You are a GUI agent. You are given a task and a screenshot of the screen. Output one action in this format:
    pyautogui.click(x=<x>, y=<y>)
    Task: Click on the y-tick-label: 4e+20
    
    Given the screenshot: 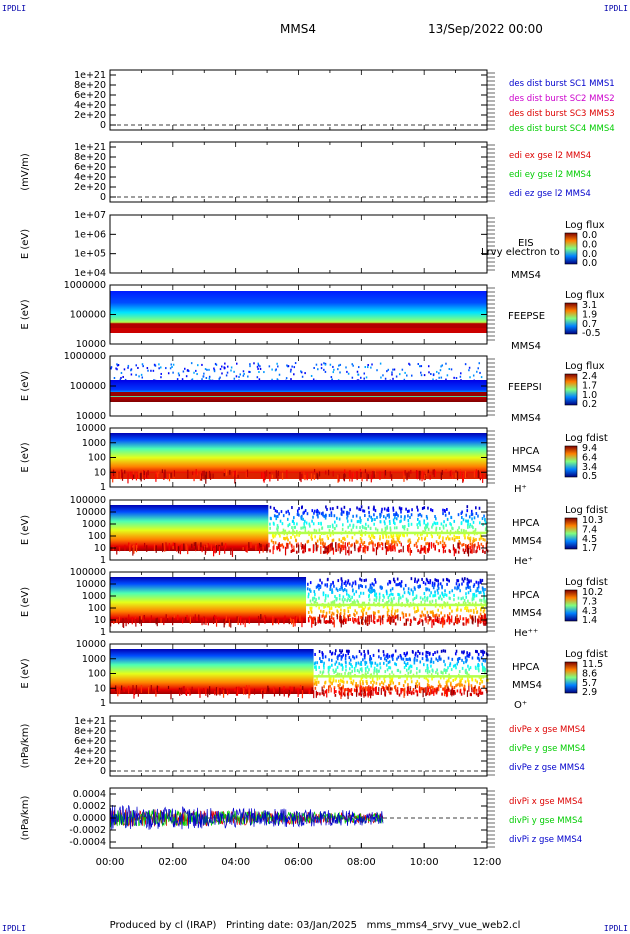 What is the action you would take?
    pyautogui.click(x=90, y=105)
    